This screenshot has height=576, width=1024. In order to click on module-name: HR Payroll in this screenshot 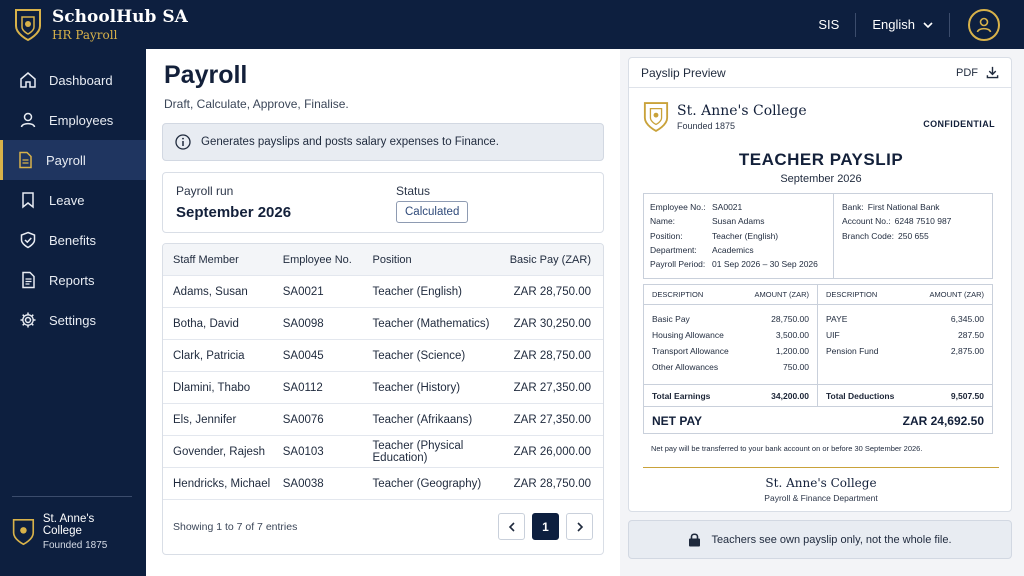, I will do `click(85, 35)`.